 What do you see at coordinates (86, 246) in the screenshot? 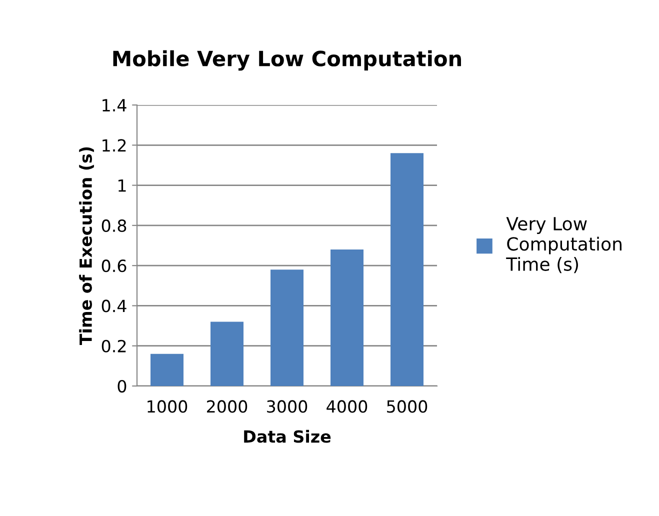
I see `y-axis-title: Time of Execution (s)` at bounding box center [86, 246].